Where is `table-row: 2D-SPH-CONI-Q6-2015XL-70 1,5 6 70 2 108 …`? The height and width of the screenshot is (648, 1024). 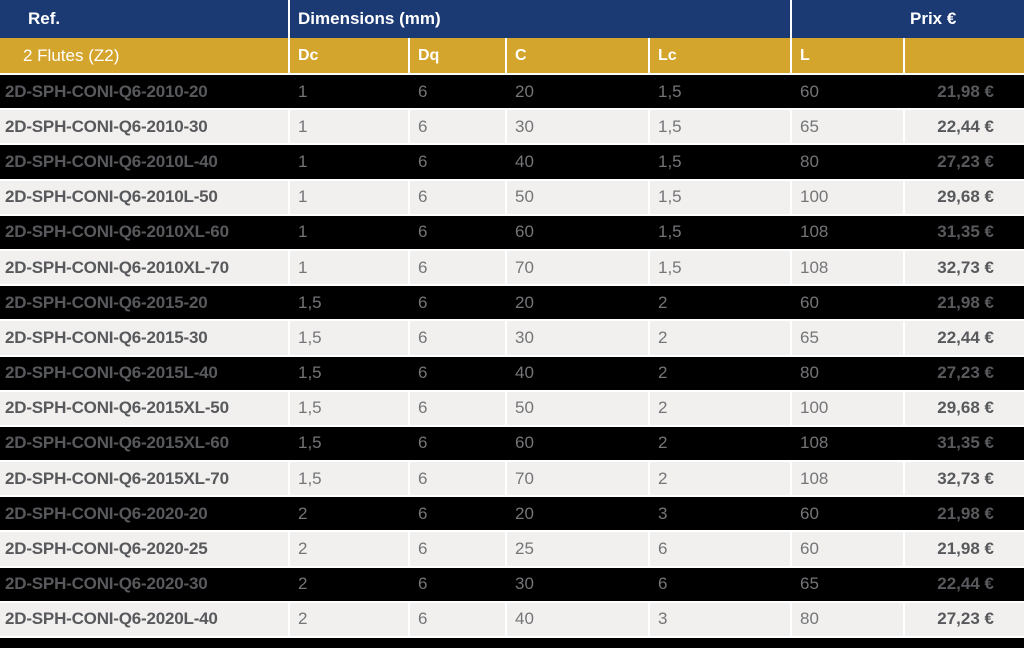 table-row: 2D-SPH-CONI-Q6-2015XL-70 1,5 6 70 2 108 … is located at coordinates (512, 479).